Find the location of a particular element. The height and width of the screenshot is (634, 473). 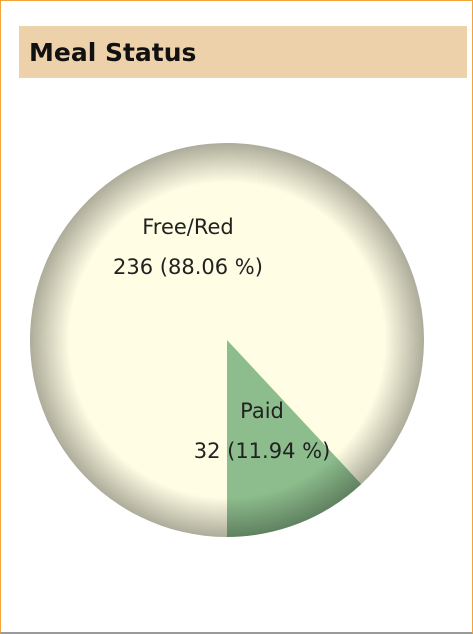

slice-label: Free/Red is located at coordinates (188, 227).